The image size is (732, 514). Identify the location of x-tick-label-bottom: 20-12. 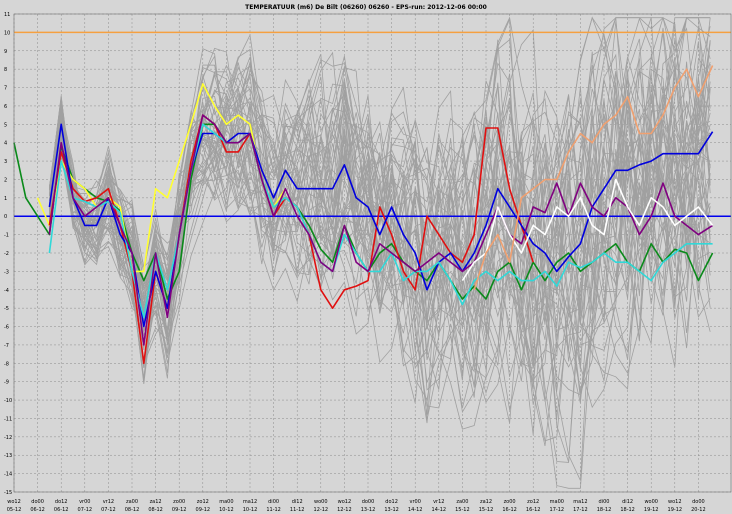
(698, 510).